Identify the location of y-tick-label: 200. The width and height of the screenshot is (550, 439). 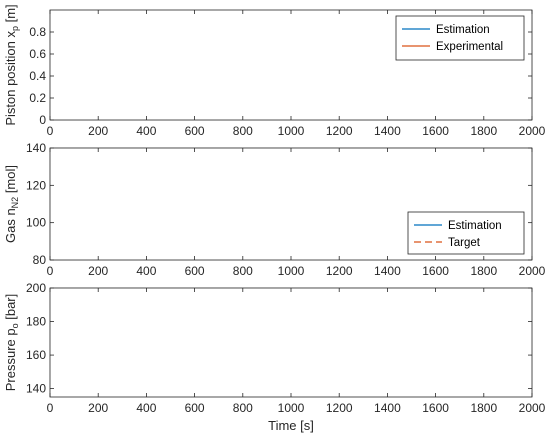
(36, 288).